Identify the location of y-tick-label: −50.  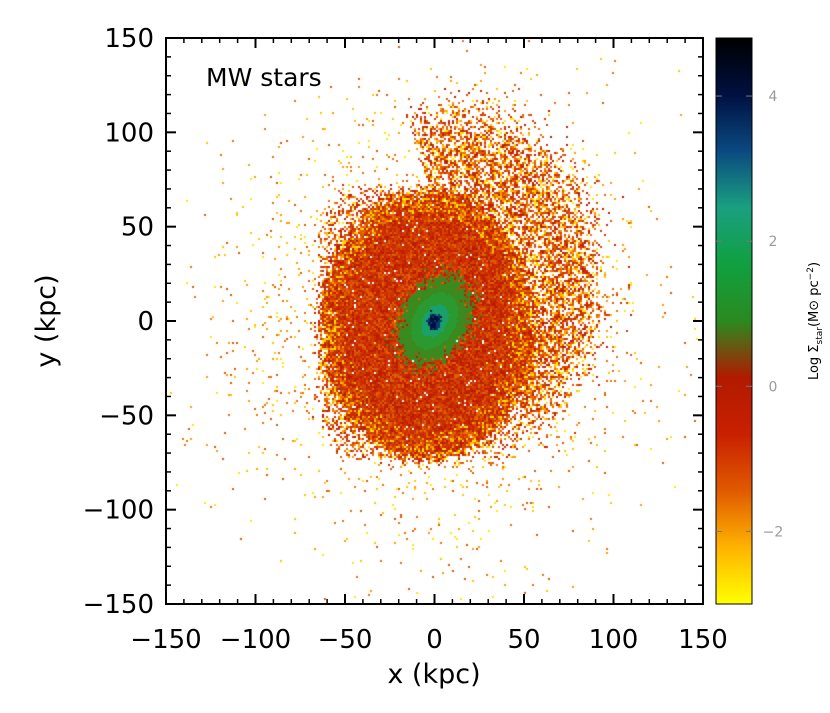
(126, 416).